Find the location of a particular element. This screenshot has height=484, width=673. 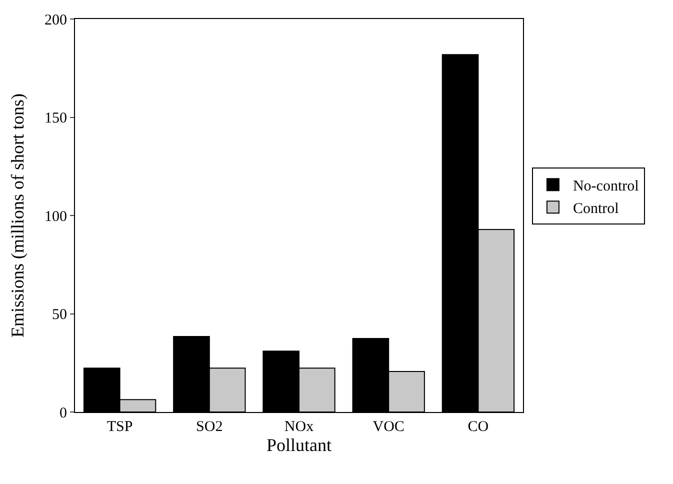

y-tick-label: 0 is located at coordinates (63, 413).